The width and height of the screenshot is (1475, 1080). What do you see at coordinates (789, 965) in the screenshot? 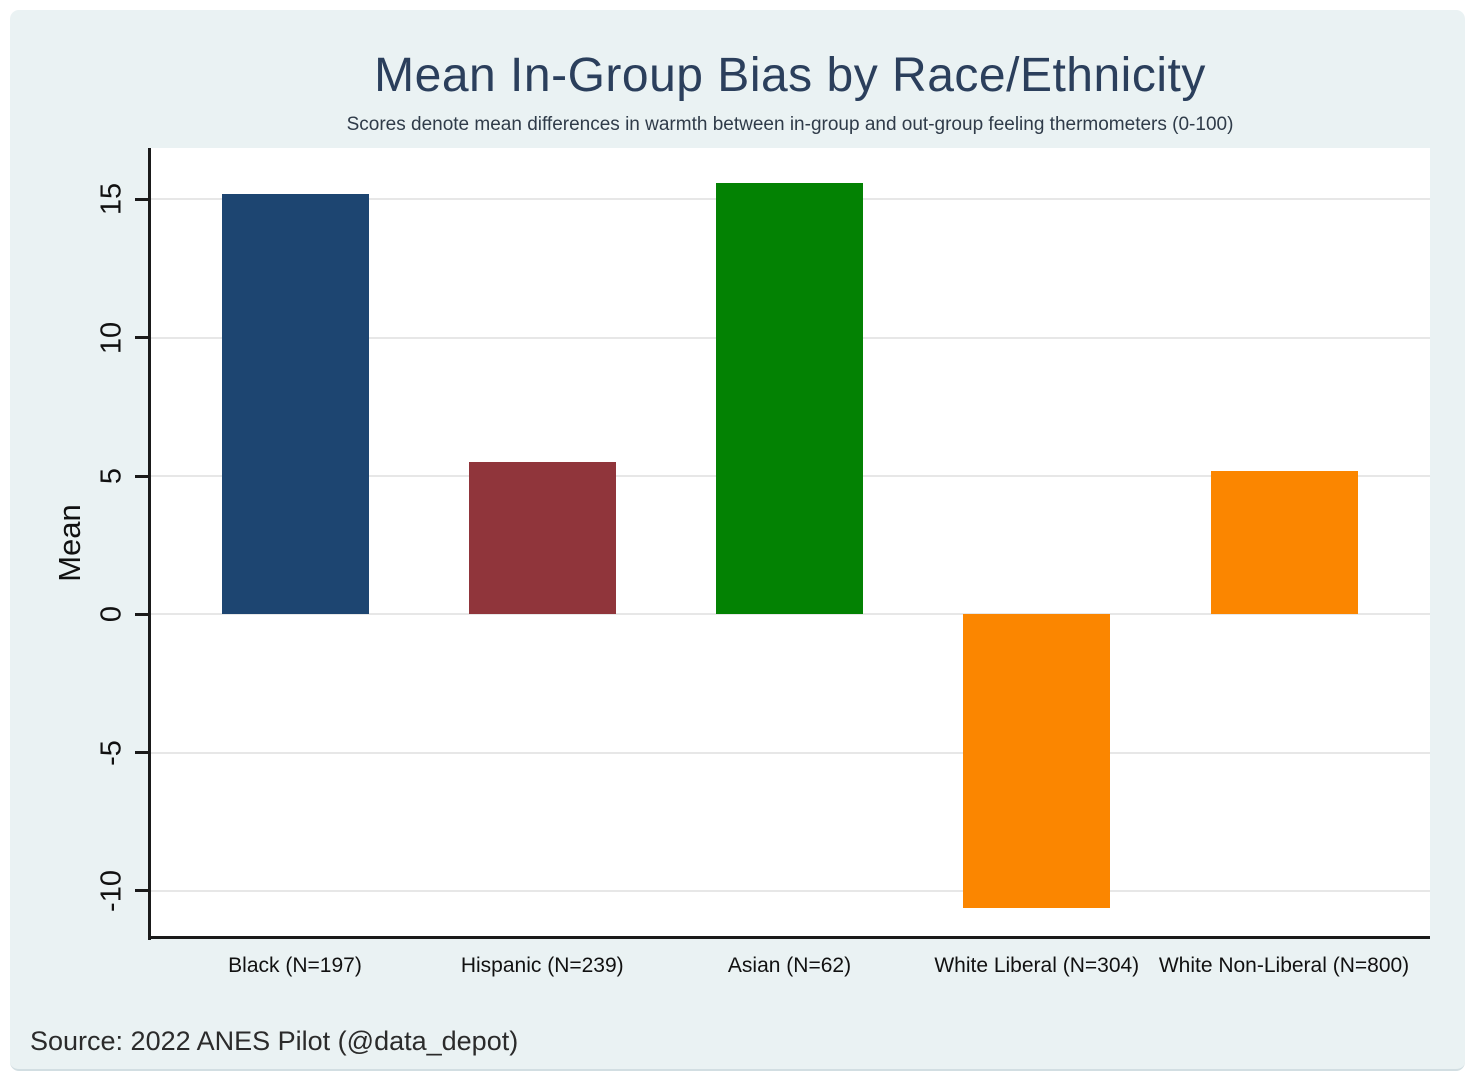
I see `x-category-label: Asian (N=62)` at bounding box center [789, 965].